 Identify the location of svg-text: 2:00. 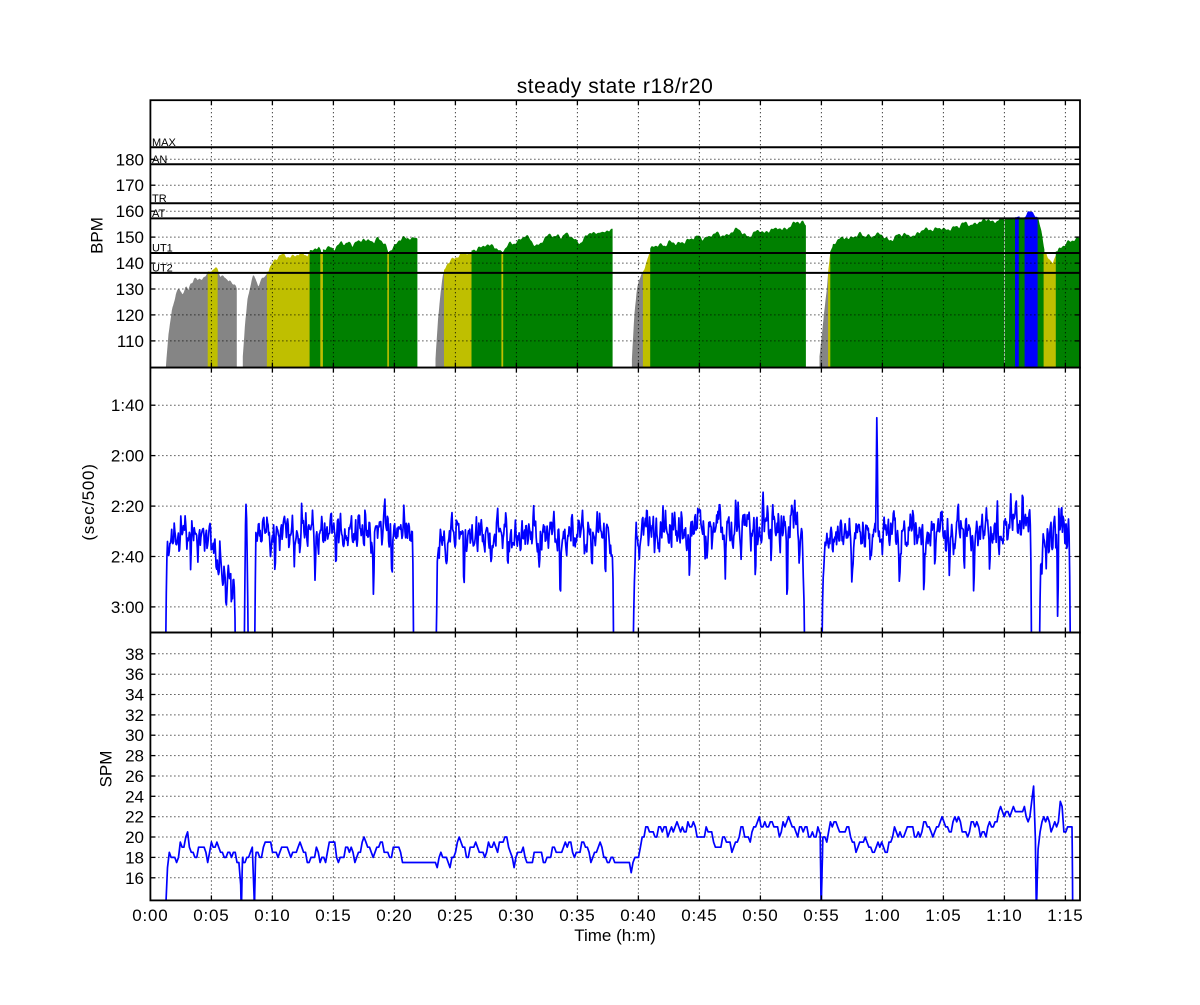
(127, 456).